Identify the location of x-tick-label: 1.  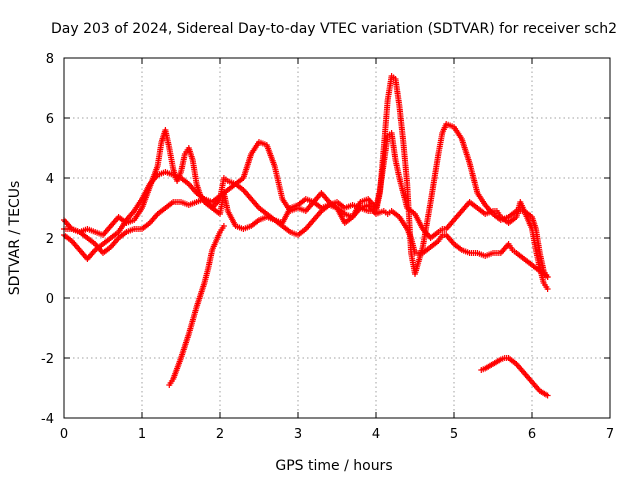
(142, 434).